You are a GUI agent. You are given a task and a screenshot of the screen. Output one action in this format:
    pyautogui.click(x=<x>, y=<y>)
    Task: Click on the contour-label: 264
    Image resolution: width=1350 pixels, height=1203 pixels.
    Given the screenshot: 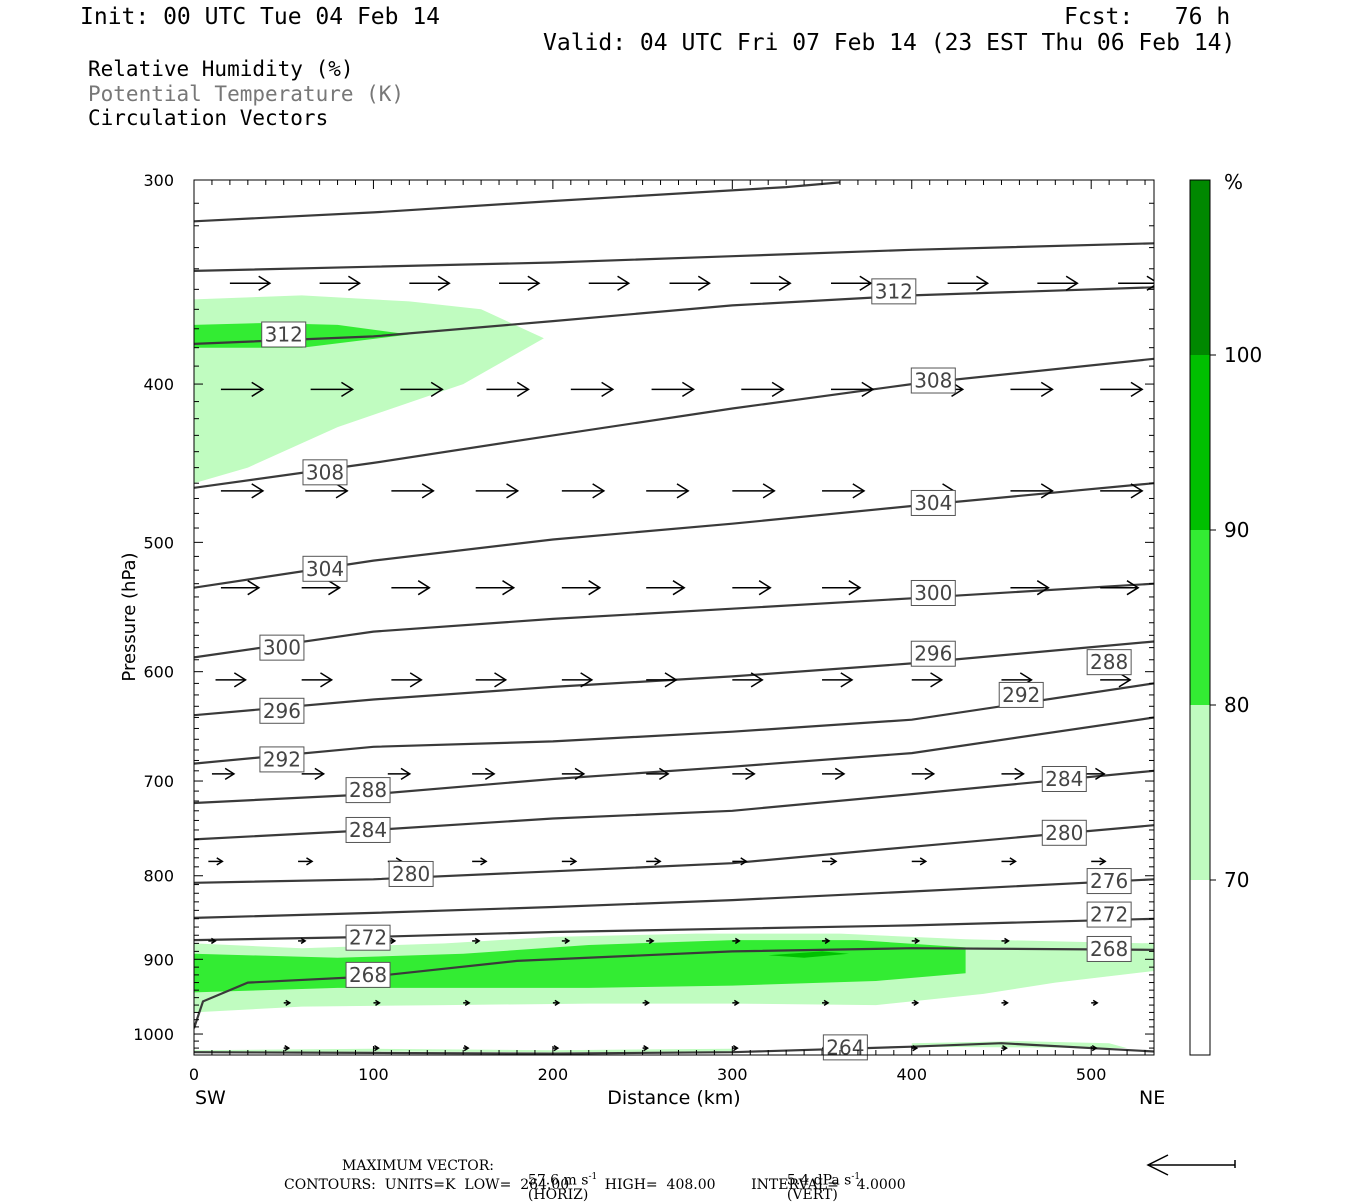 What is the action you would take?
    pyautogui.click(x=845, y=1047)
    